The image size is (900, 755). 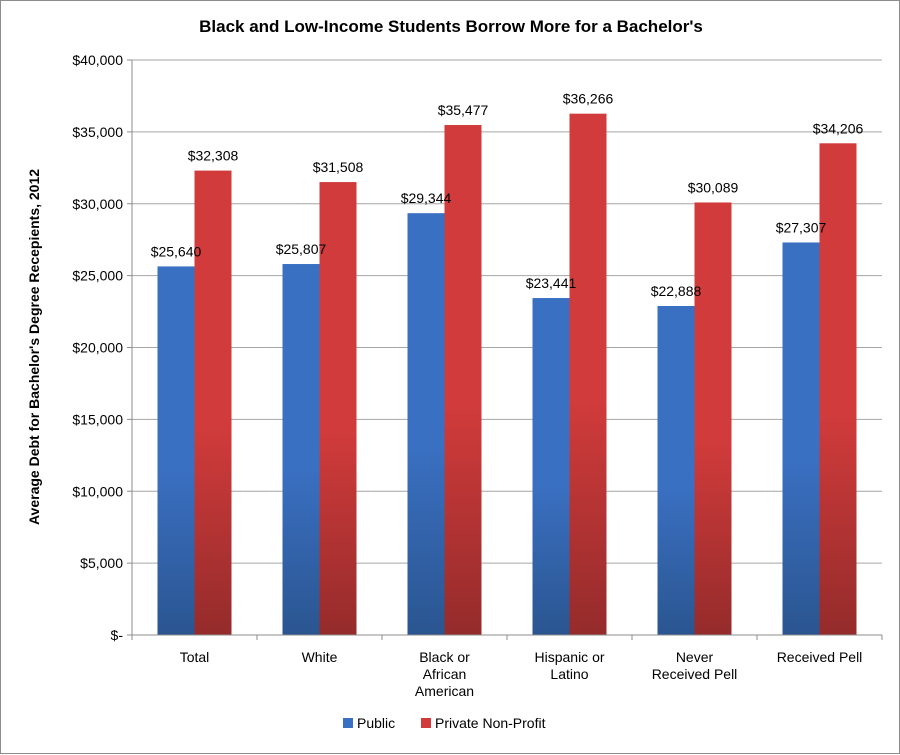 I want to click on x-category-label: White, so click(x=320, y=657).